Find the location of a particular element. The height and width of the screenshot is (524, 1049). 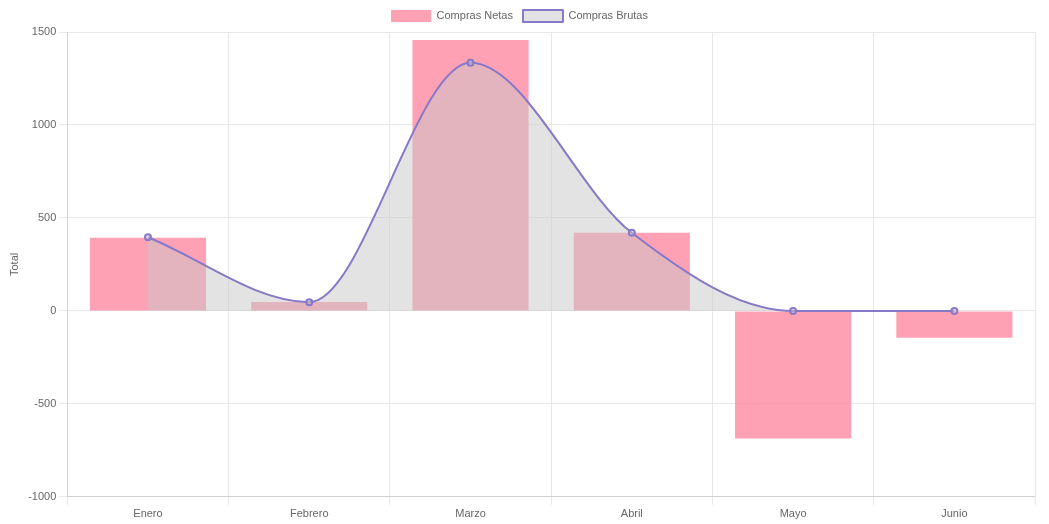

y-tick-label: -500 is located at coordinates (45, 402).